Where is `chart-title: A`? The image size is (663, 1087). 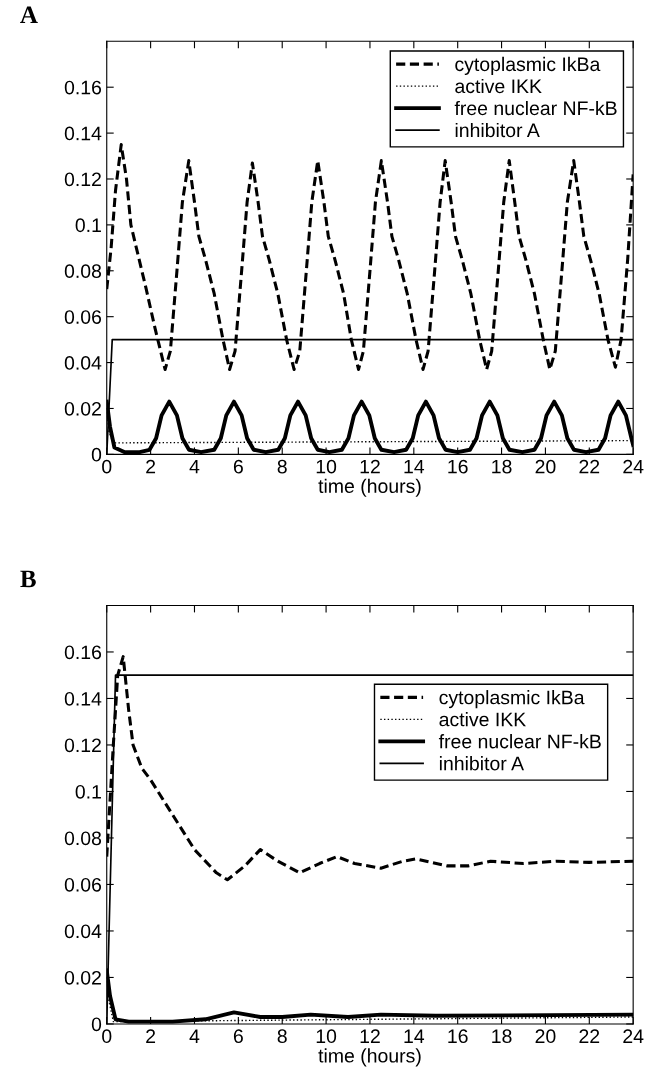 chart-title: A is located at coordinates (29, 14).